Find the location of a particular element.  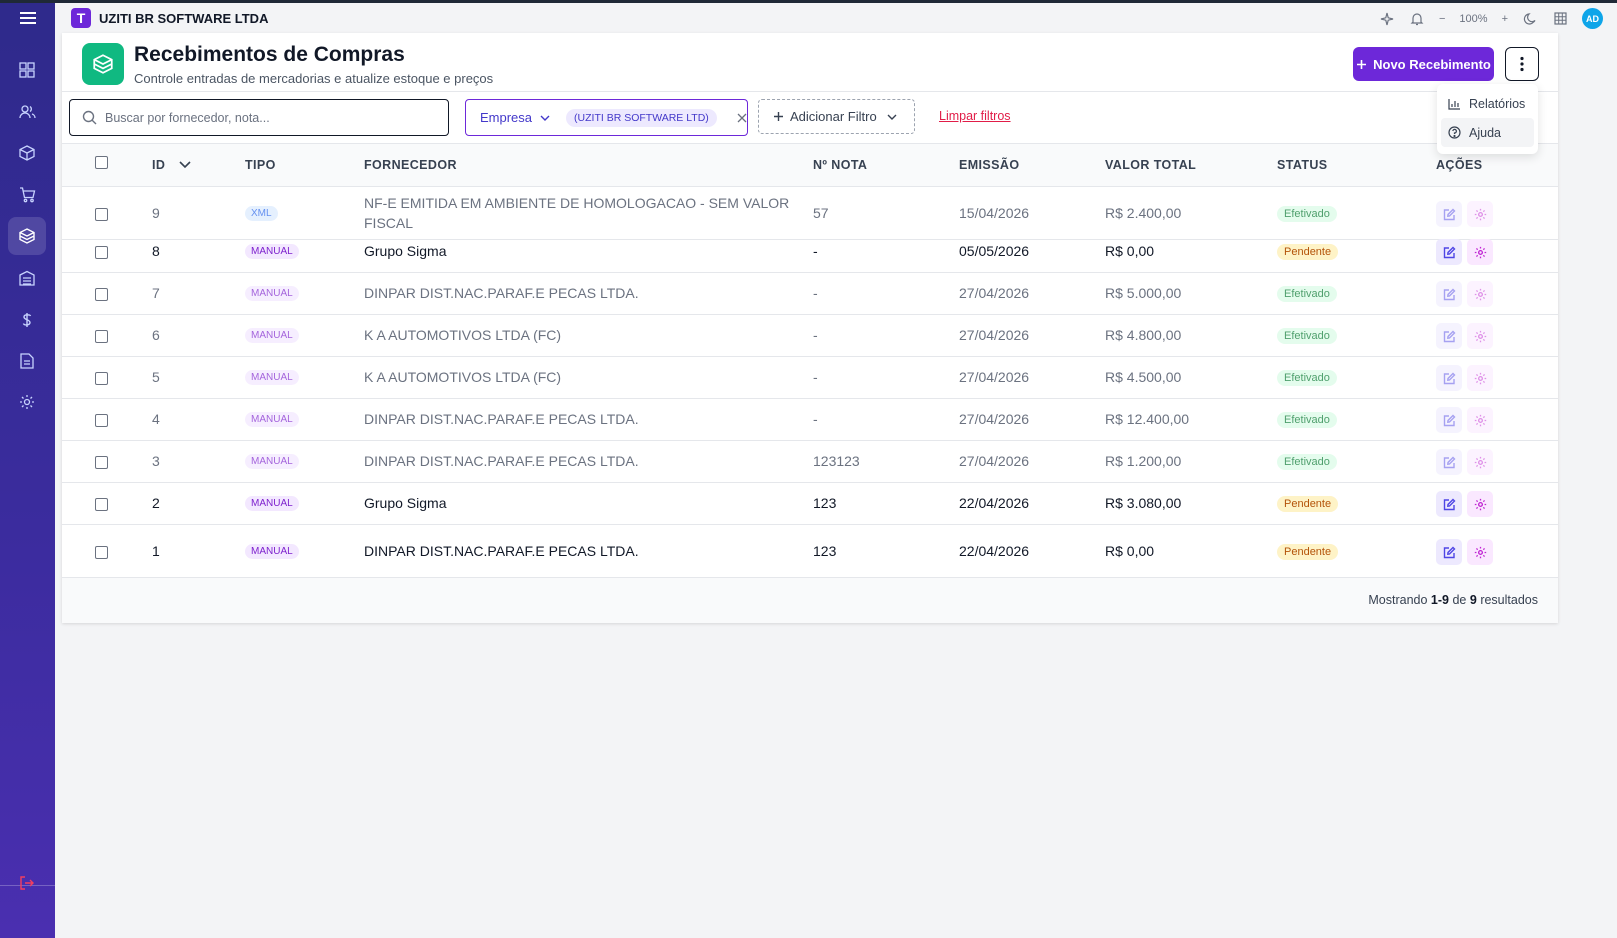

sidebar-item-users is located at coordinates (27, 112).